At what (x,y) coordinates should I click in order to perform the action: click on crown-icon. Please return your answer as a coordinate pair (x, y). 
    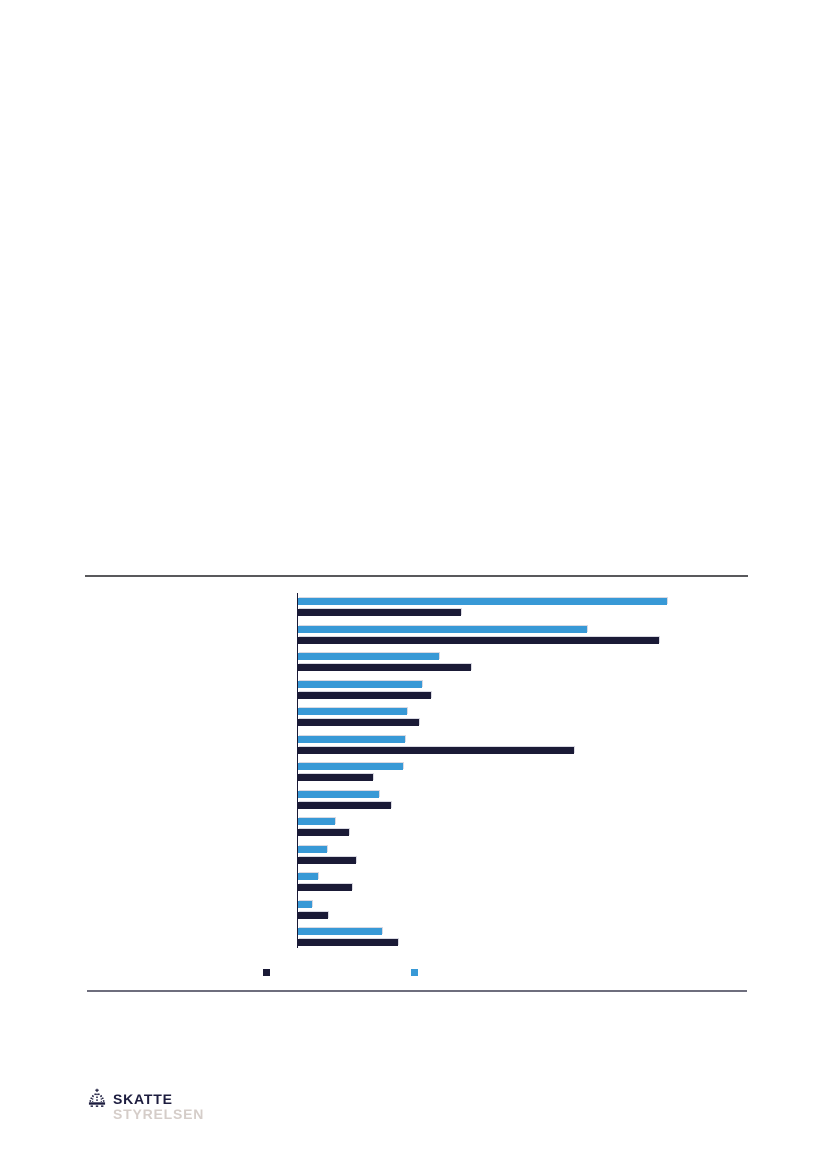
    Looking at the image, I should click on (97, 1097).